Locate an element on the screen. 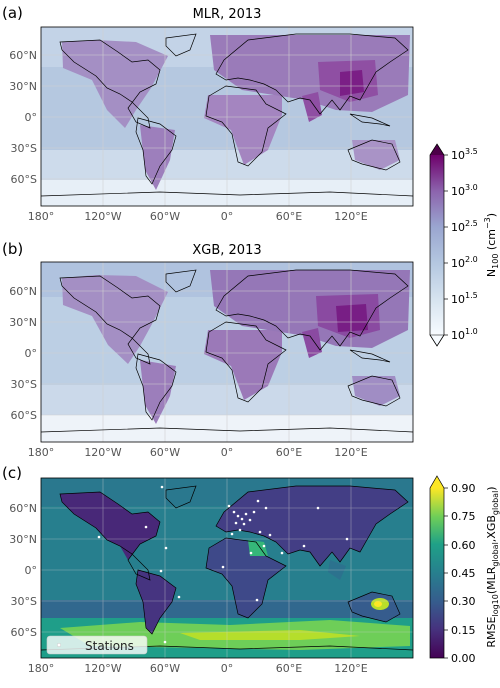 This screenshot has width=500, height=688. colorbar-top-bar is located at coordinates (437, 245).